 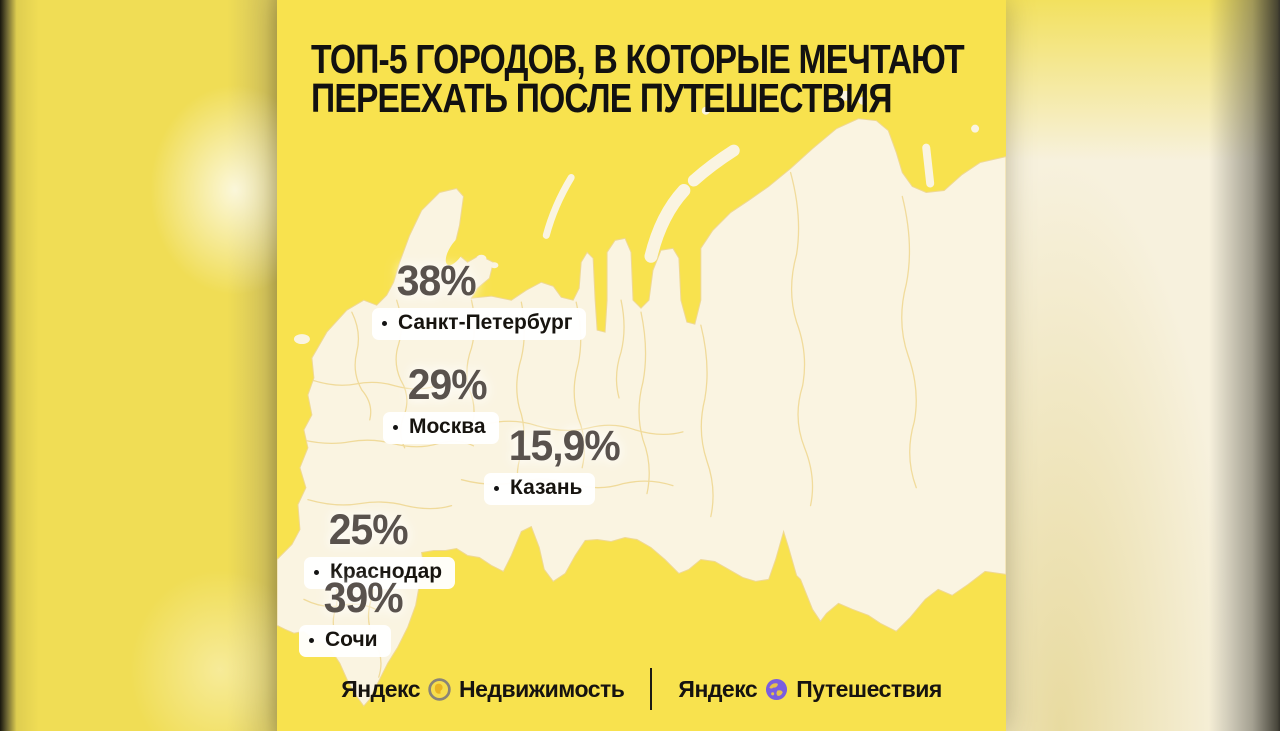 What do you see at coordinates (456, 250) in the screenshot?
I see `white-sea` at bounding box center [456, 250].